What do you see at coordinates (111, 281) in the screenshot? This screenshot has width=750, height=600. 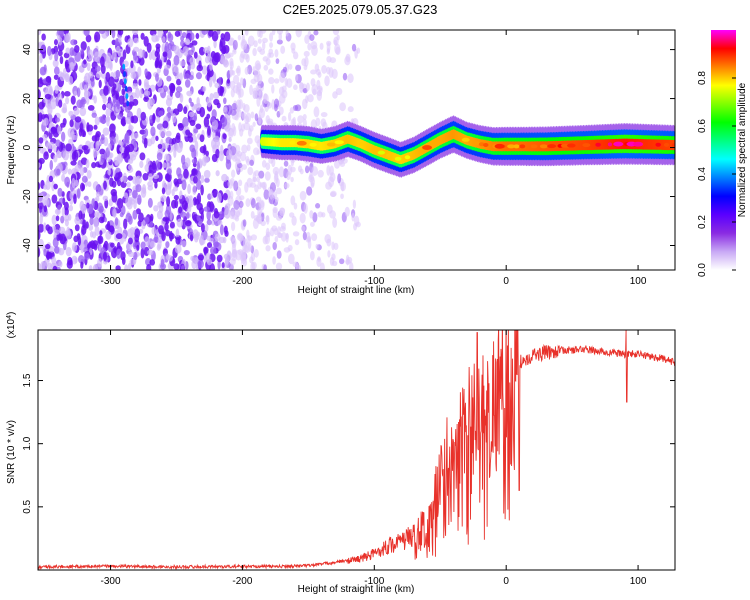 I see `x-tick-label: -300` at bounding box center [111, 281].